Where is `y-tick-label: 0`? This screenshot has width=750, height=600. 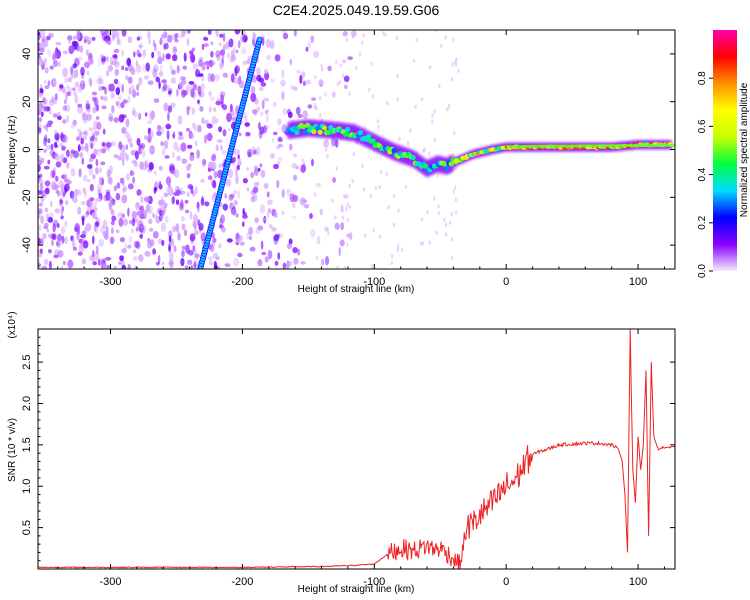 y-tick-label: 0 is located at coordinates (27, 149).